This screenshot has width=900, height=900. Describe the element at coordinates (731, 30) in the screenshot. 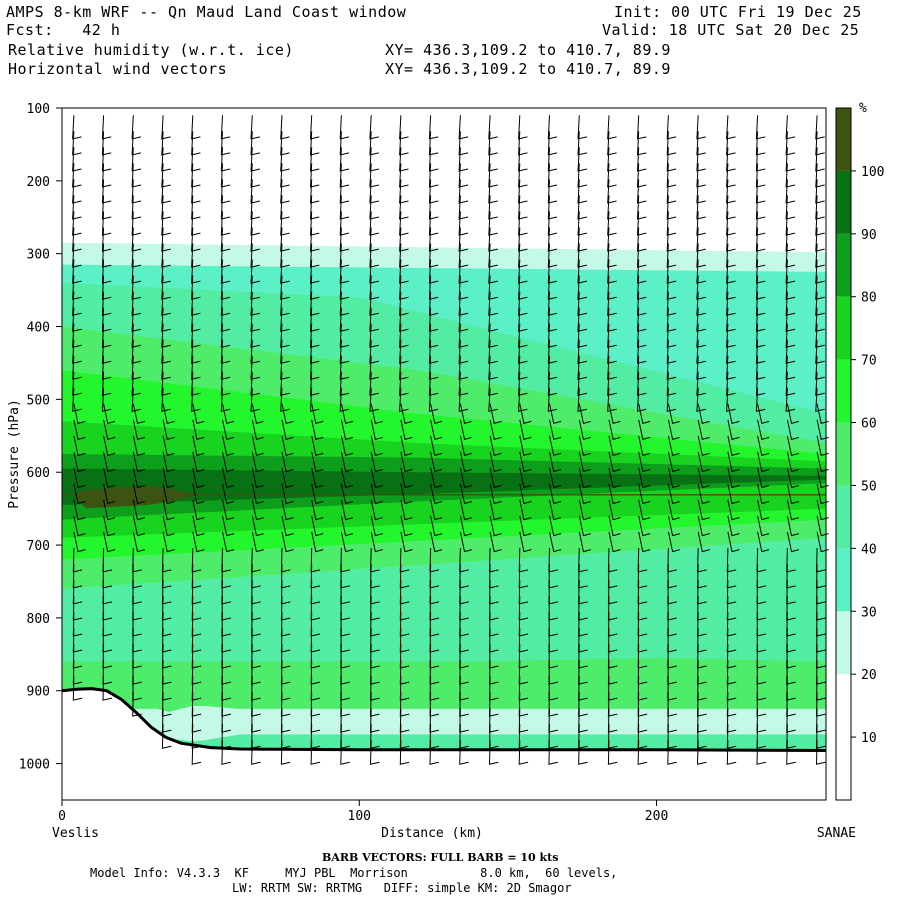

I see `valid-time: Valid: 18 UTC Sat 20 Dec 25` at that location.